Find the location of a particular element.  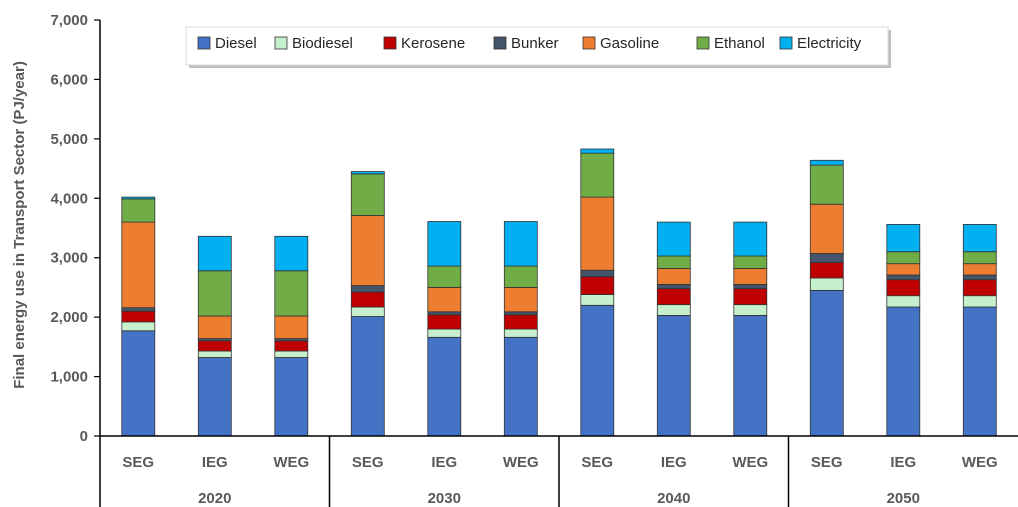

legend-label-biodiesel: Biodiesel is located at coordinates (322, 43).